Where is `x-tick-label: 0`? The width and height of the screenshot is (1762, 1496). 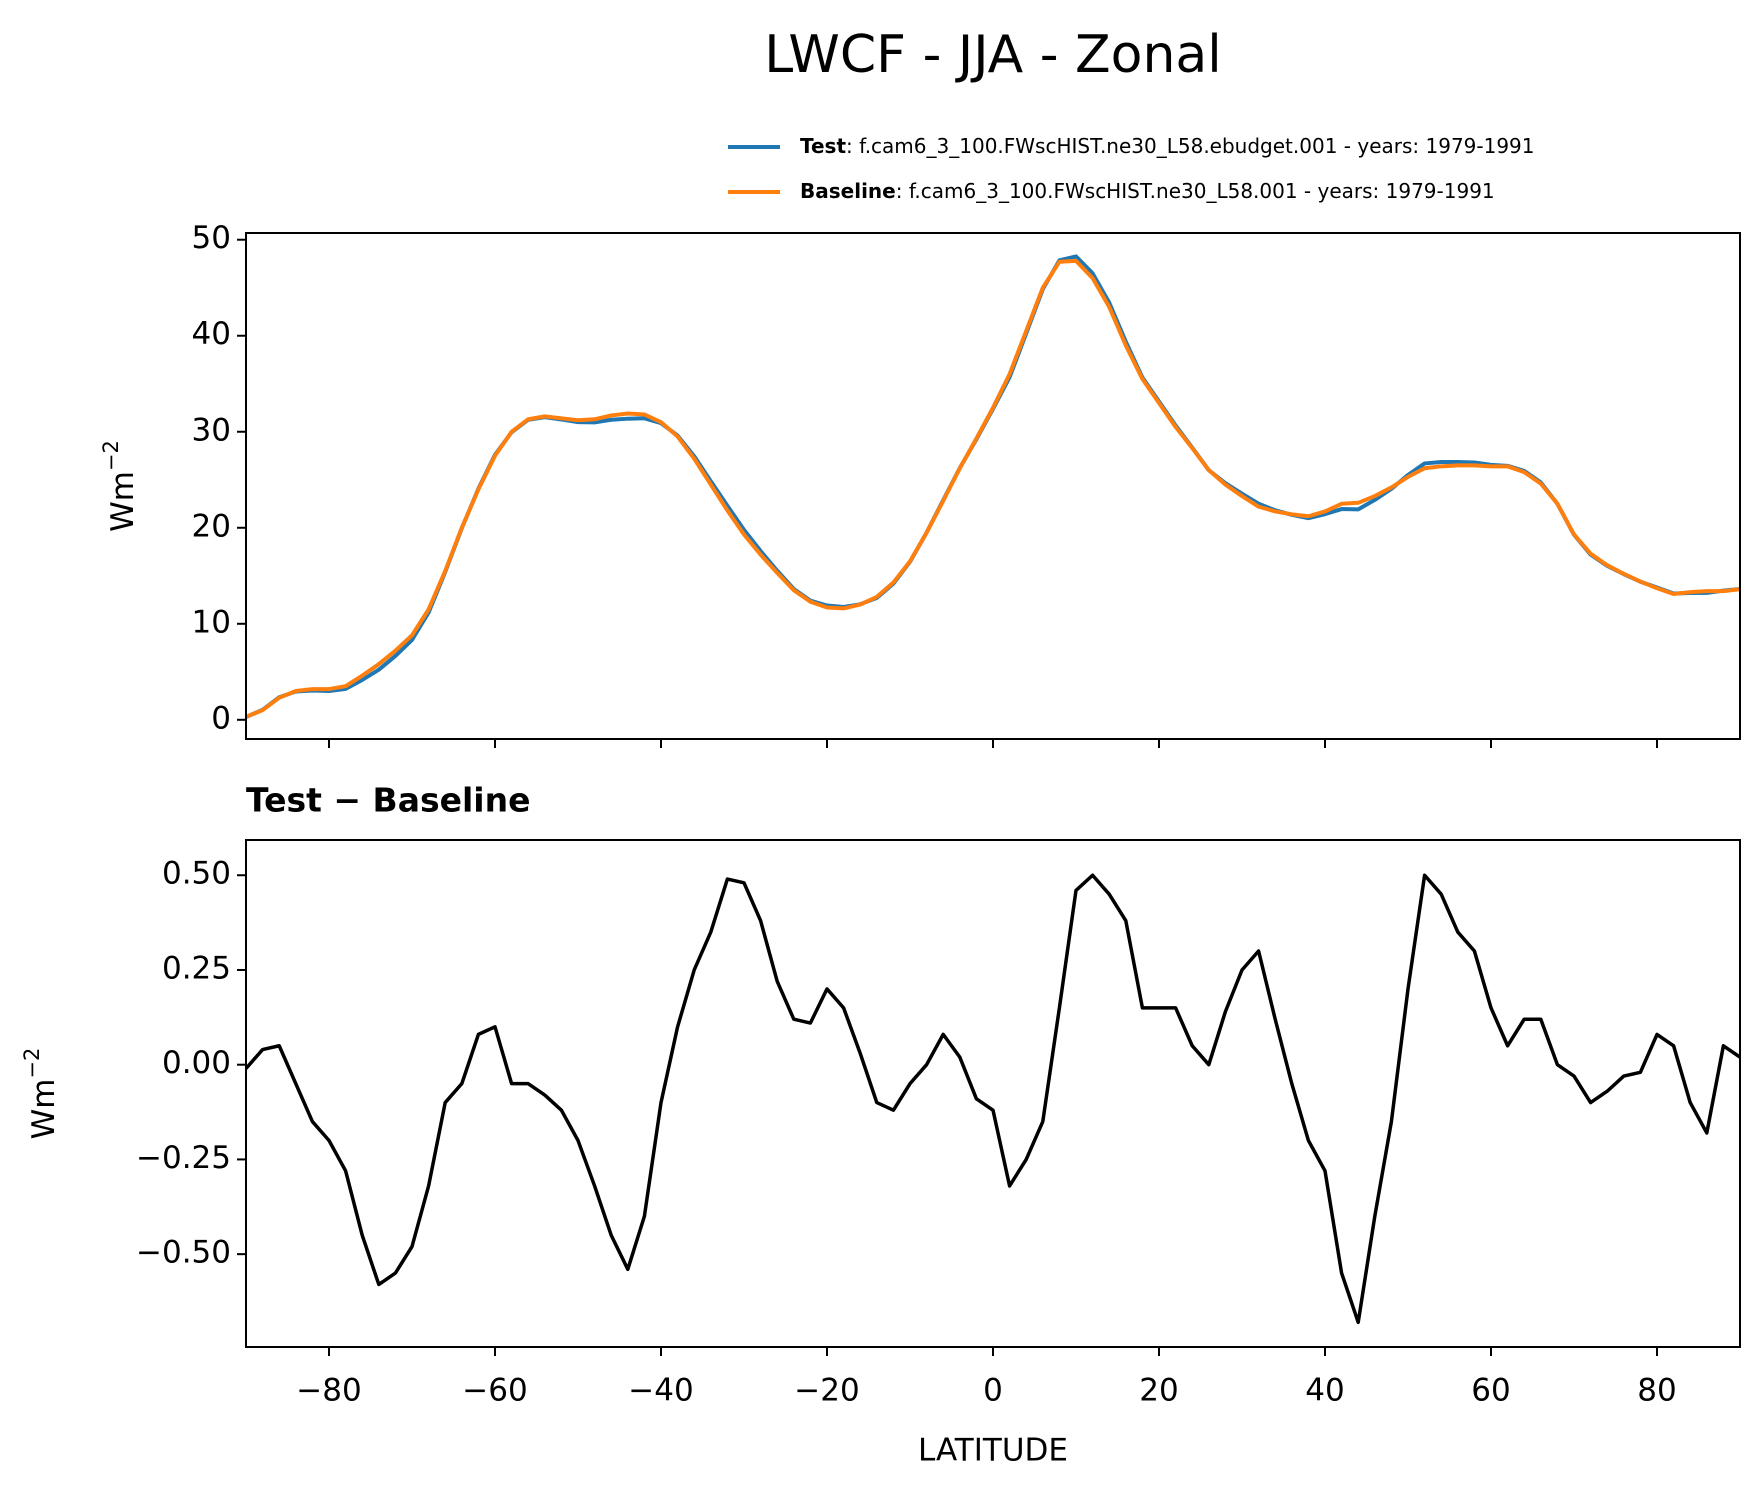
x-tick-label: 0 is located at coordinates (993, 1391).